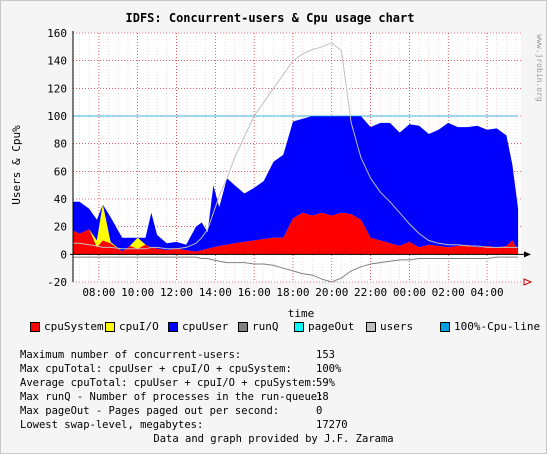  What do you see at coordinates (205, 326) in the screenshot?
I see `legend-label: cpuUser` at bounding box center [205, 326].